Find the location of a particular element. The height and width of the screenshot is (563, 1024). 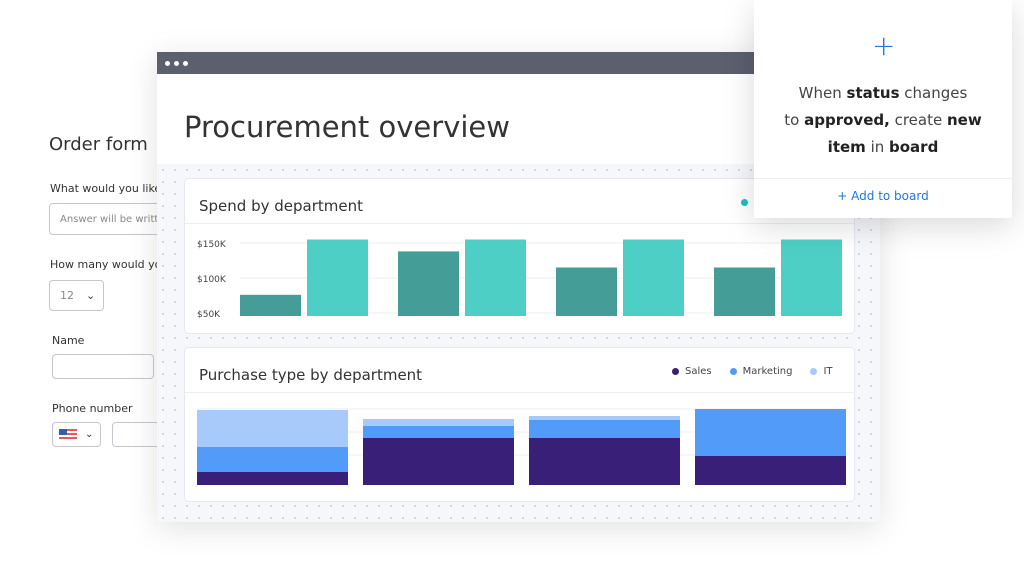

legend-label: IT is located at coordinates (828, 371).